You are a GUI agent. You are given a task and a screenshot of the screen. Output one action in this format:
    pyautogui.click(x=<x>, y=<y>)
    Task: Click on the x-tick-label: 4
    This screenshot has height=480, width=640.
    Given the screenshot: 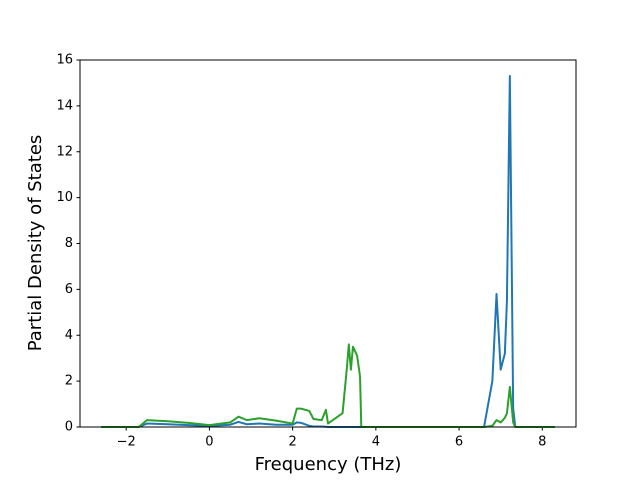 What is the action you would take?
    pyautogui.click(x=376, y=442)
    